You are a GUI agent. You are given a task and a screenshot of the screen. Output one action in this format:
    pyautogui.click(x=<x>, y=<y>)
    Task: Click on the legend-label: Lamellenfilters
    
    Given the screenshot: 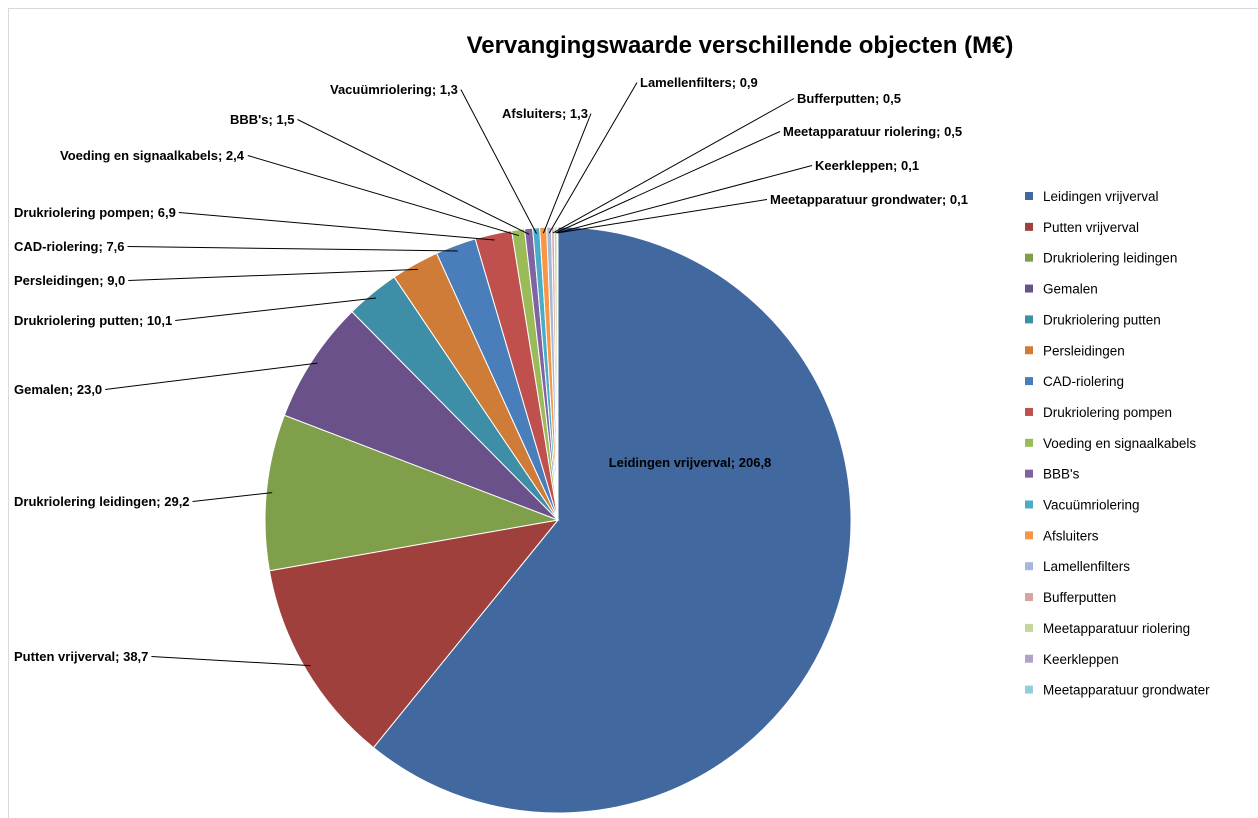 What is the action you would take?
    pyautogui.click(x=1086, y=566)
    